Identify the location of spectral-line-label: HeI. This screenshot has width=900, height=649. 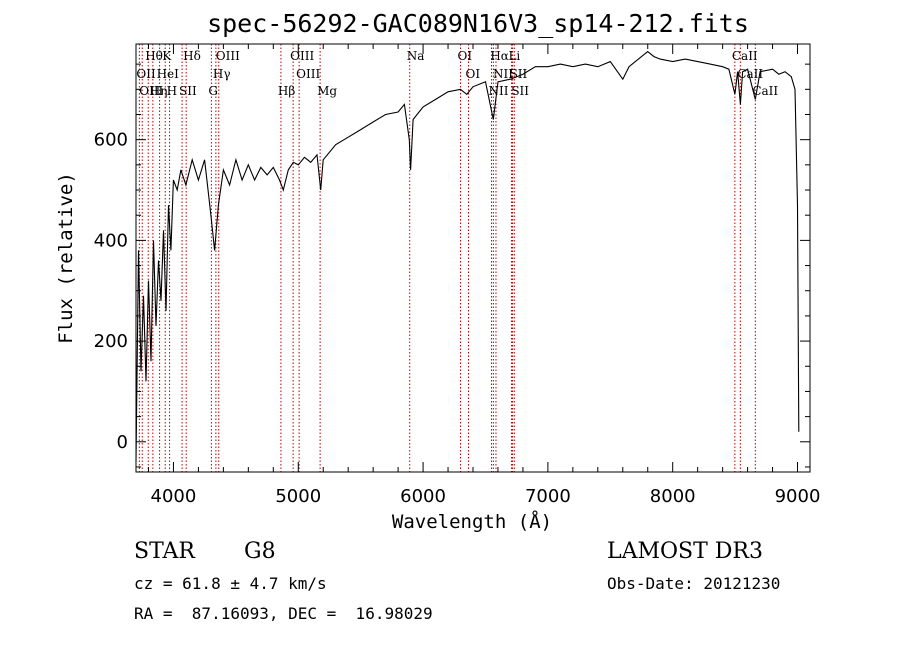
(168, 74).